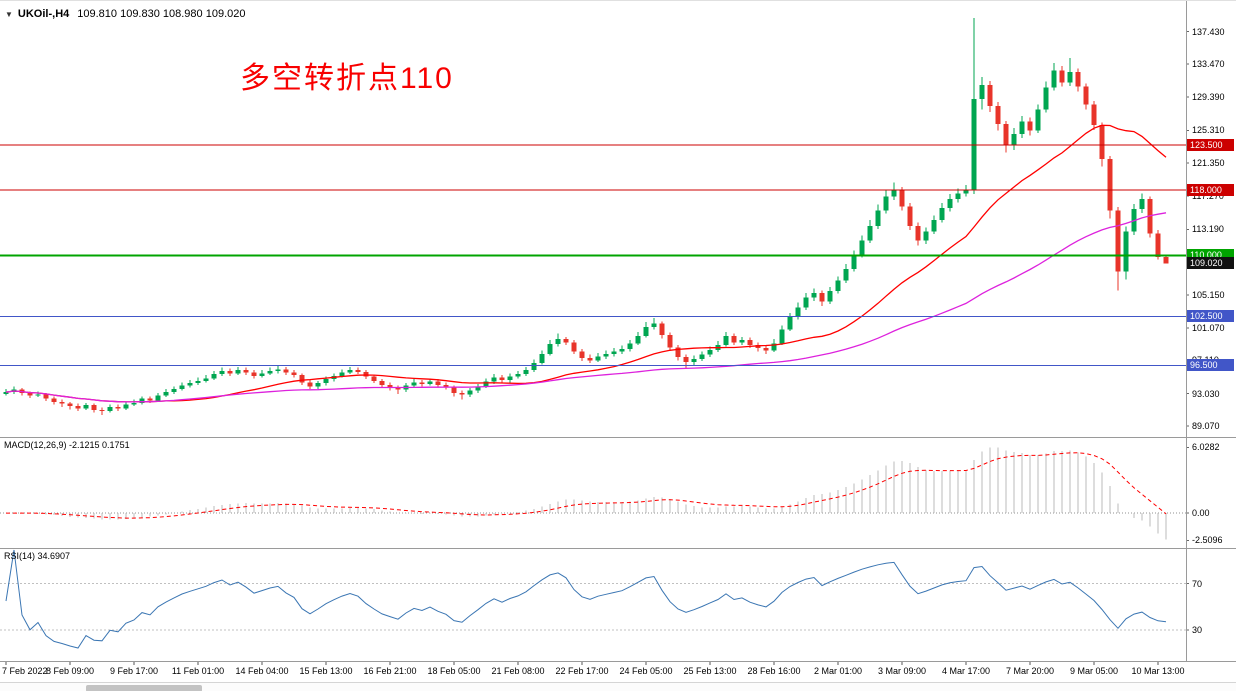 This screenshot has width=1236, height=691. Describe the element at coordinates (9, 14) in the screenshot. I see `chevron-down-icon: ▼` at that location.